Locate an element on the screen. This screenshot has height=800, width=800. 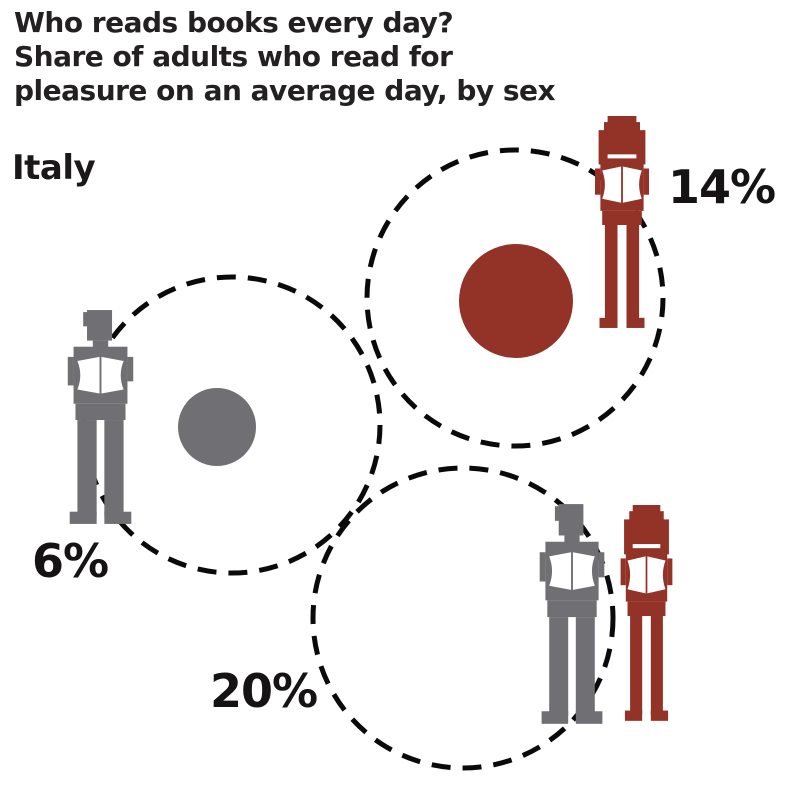
men-percentage-label: 6% is located at coordinates (70, 561).